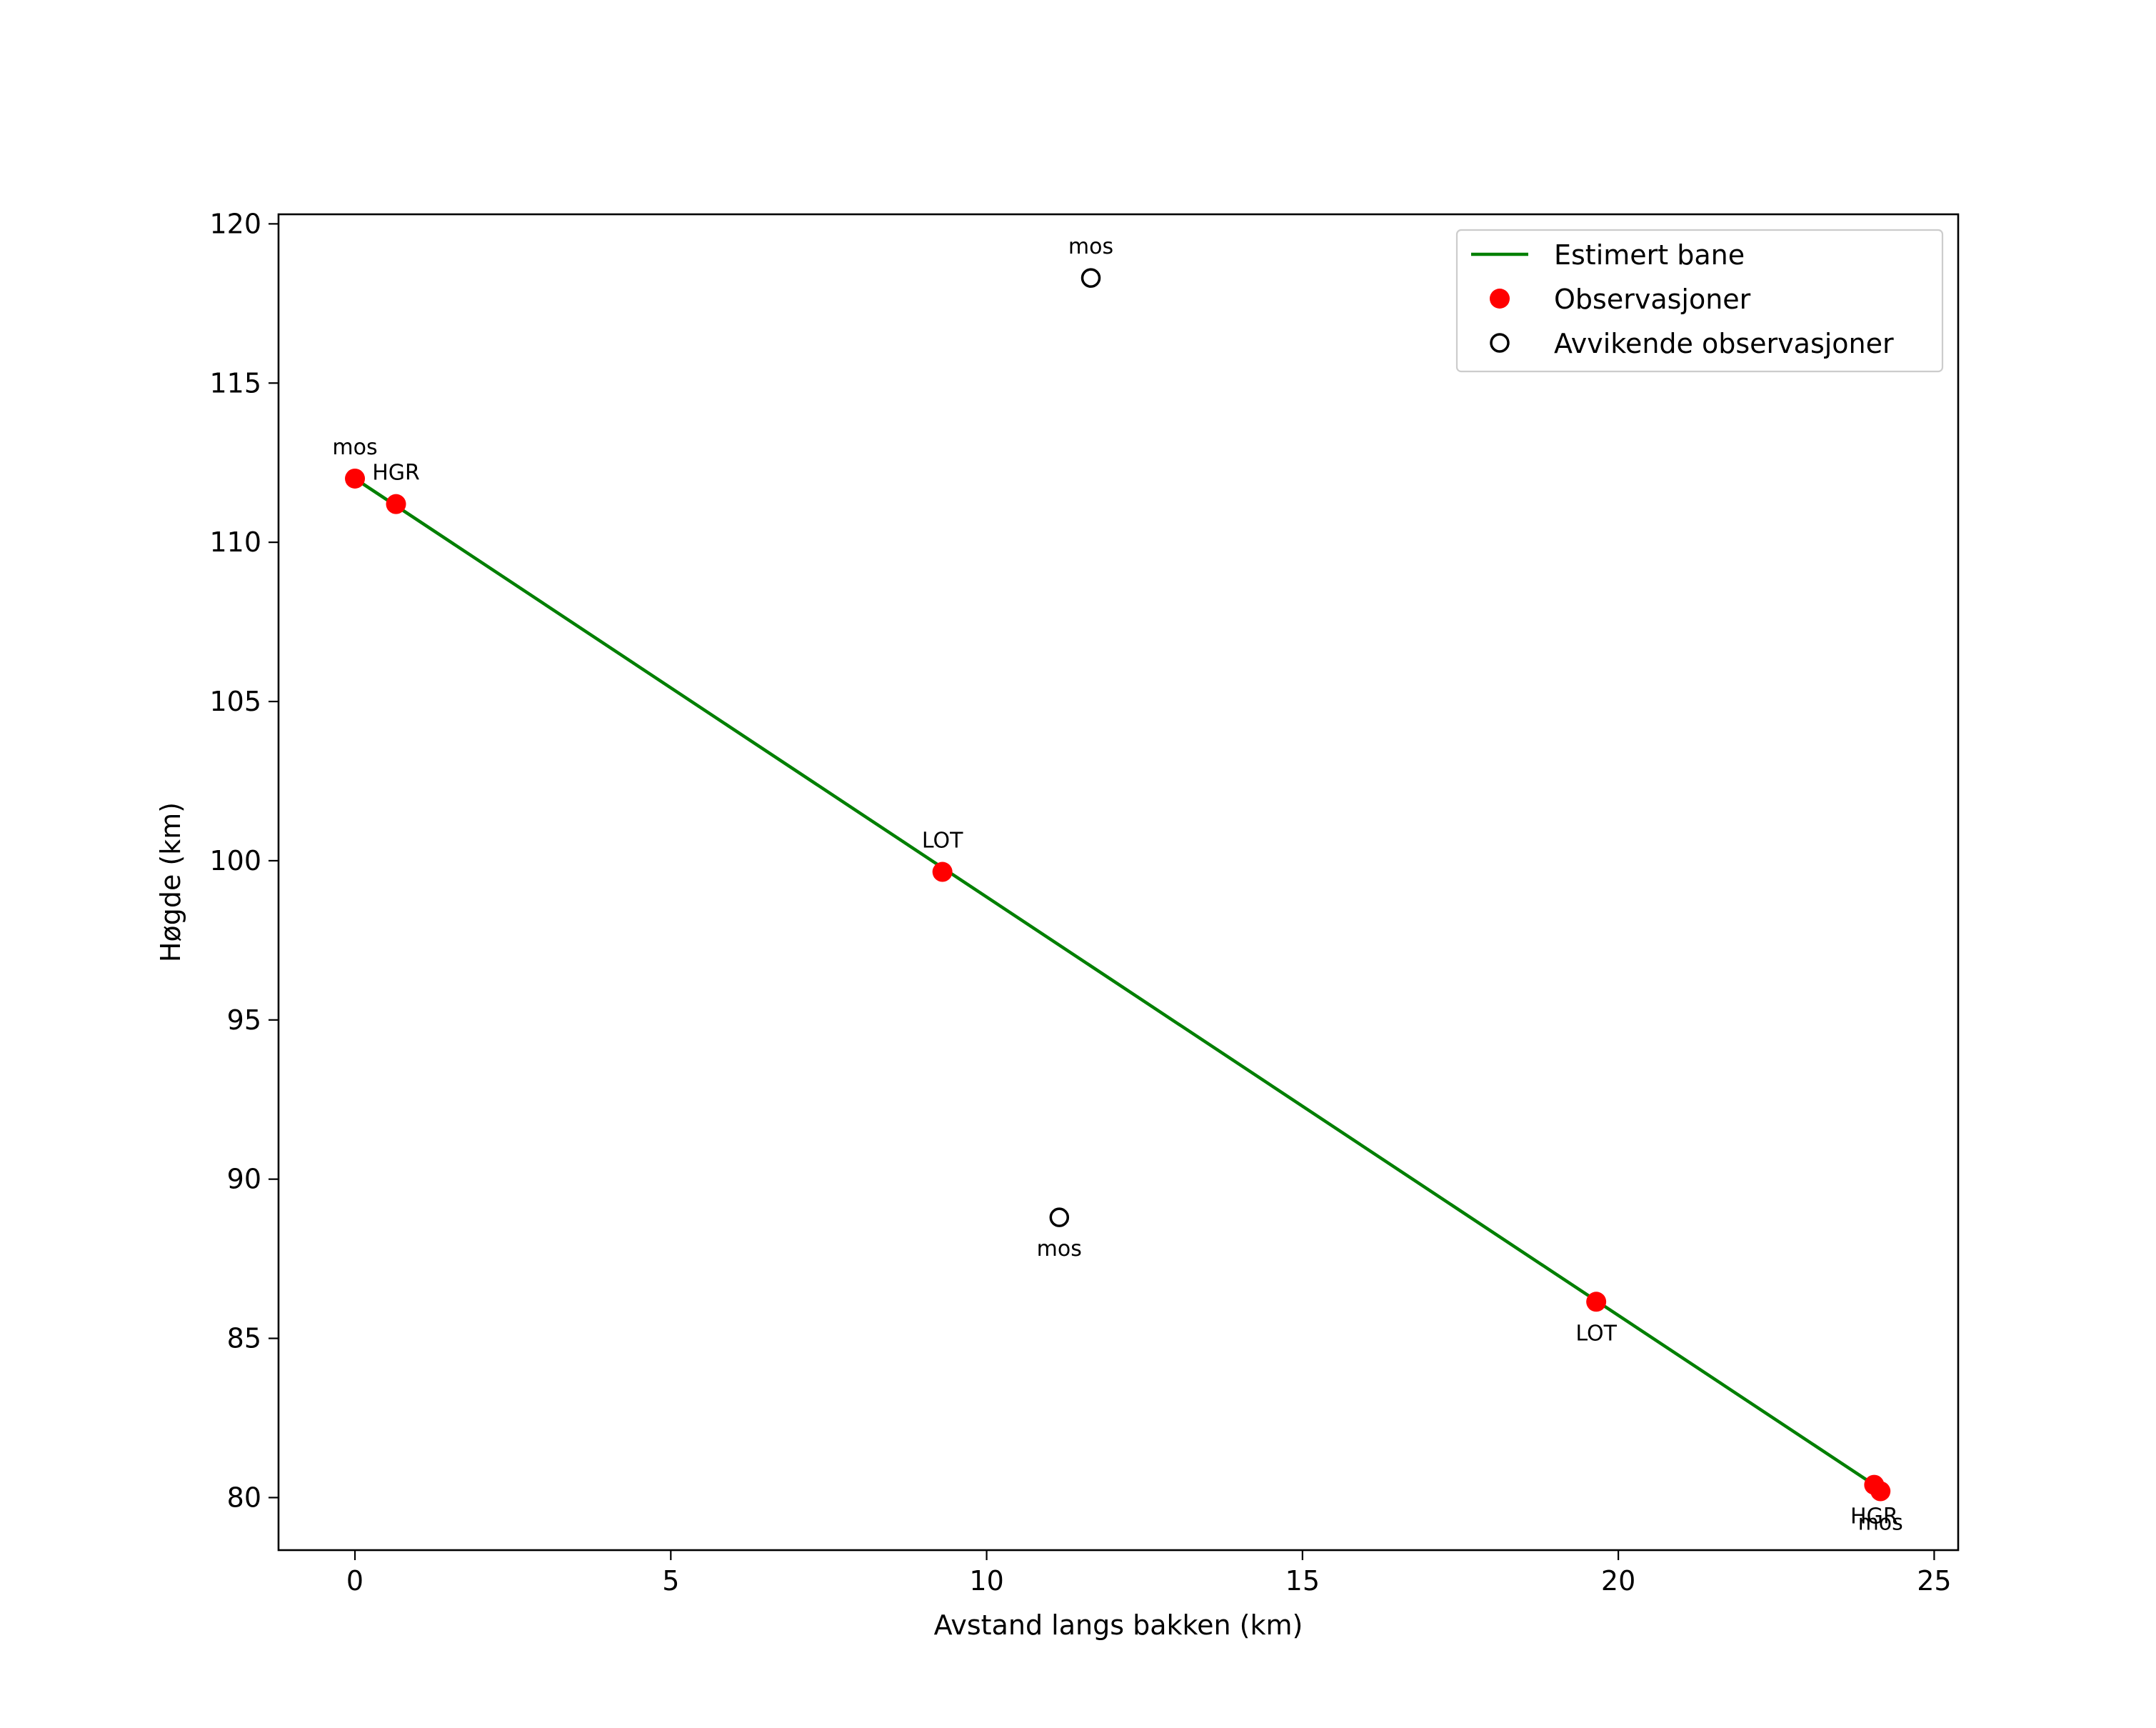 The image size is (2156, 1728). What do you see at coordinates (244, 1338) in the screenshot?
I see `y-tick-label: 85` at bounding box center [244, 1338].